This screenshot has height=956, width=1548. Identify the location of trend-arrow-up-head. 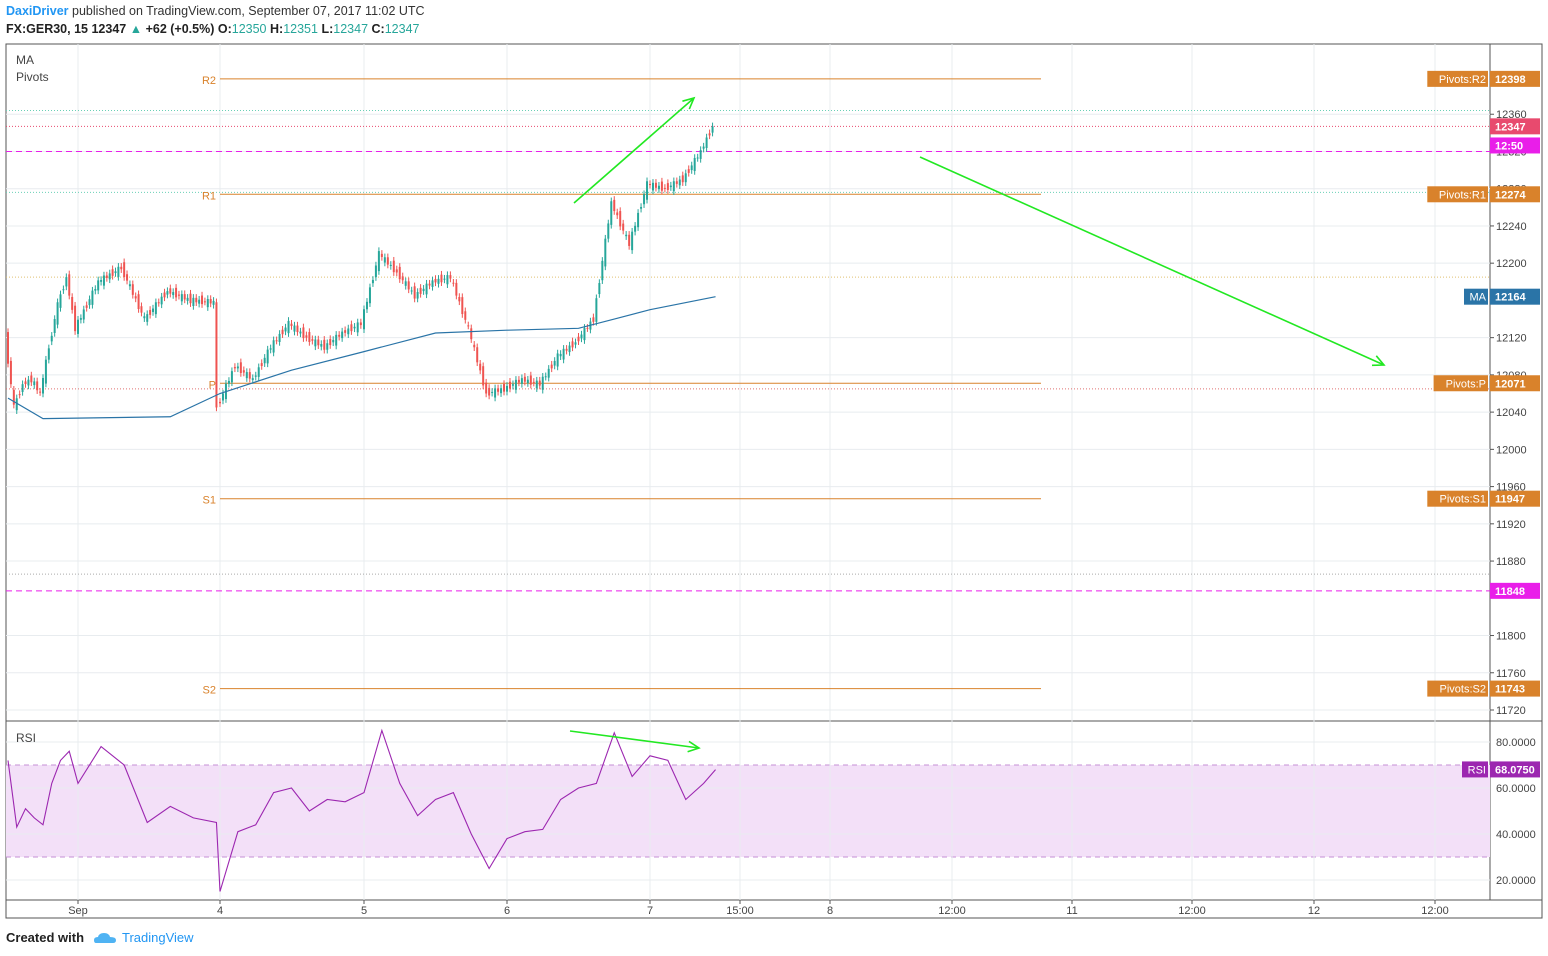
(689, 103).